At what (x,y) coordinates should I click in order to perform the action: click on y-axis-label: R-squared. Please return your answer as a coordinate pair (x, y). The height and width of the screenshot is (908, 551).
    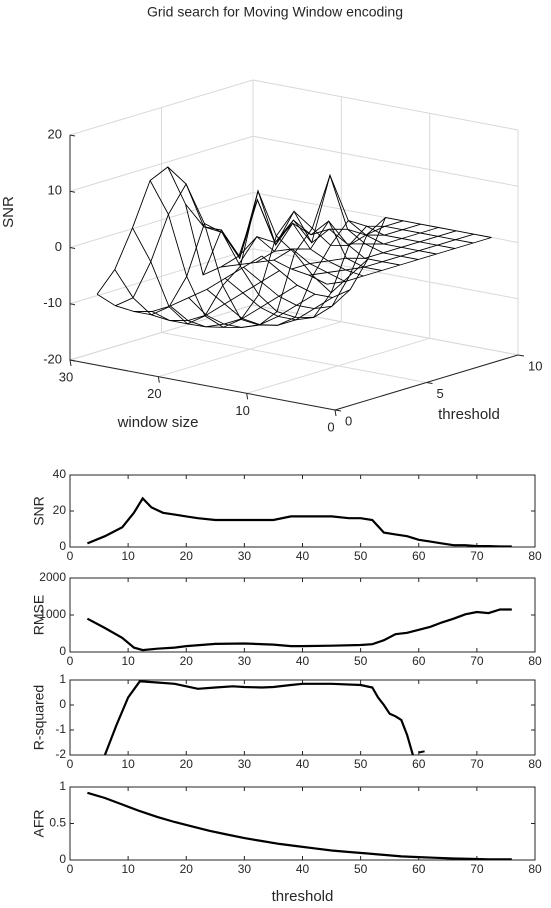
    Looking at the image, I should click on (39, 717).